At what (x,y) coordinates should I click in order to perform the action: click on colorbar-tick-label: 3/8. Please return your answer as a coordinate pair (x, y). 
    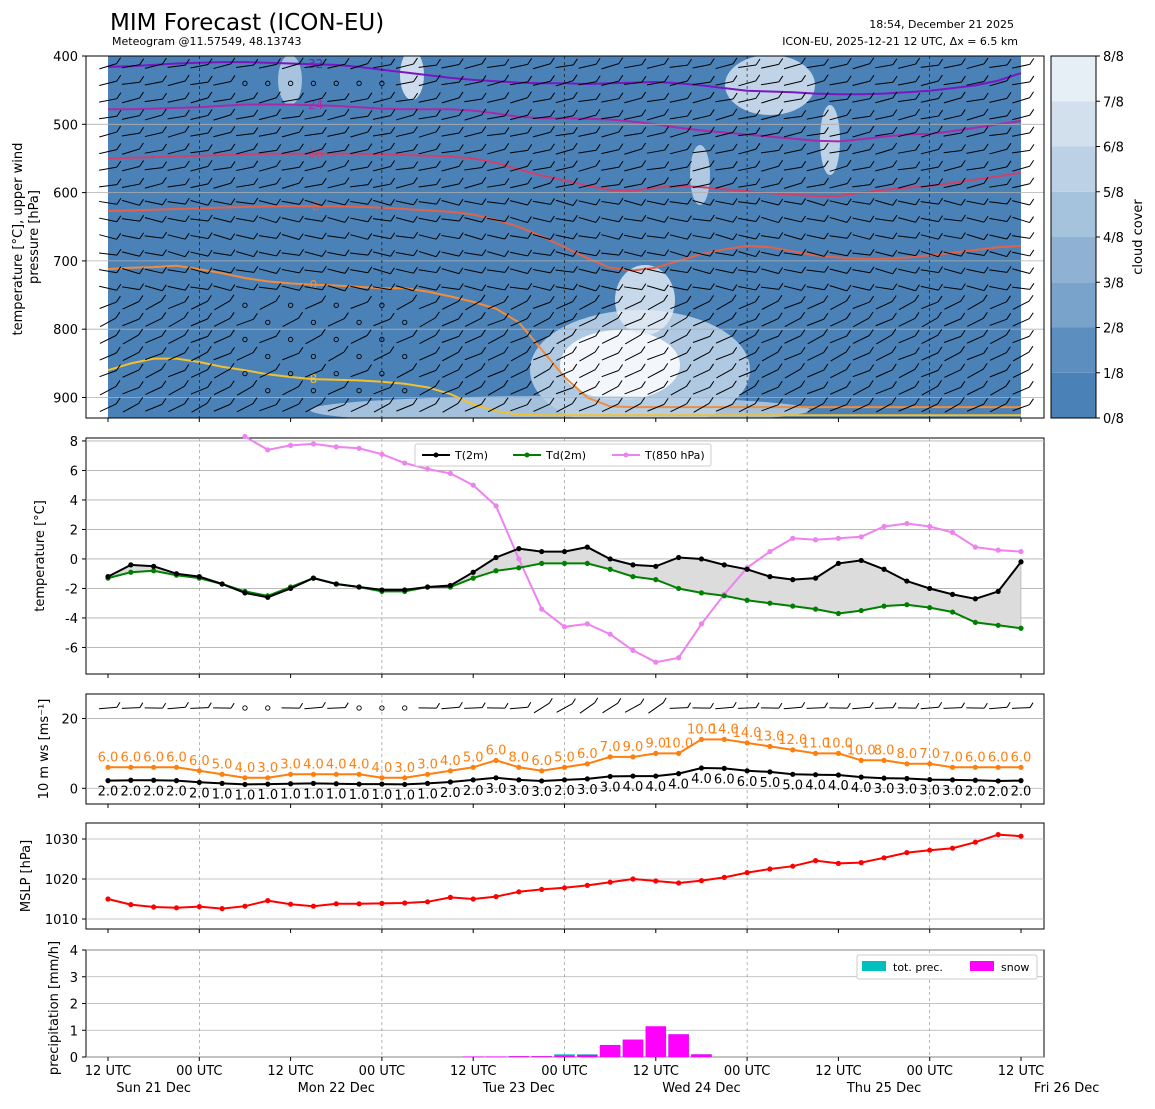
    Looking at the image, I should click on (1113, 283).